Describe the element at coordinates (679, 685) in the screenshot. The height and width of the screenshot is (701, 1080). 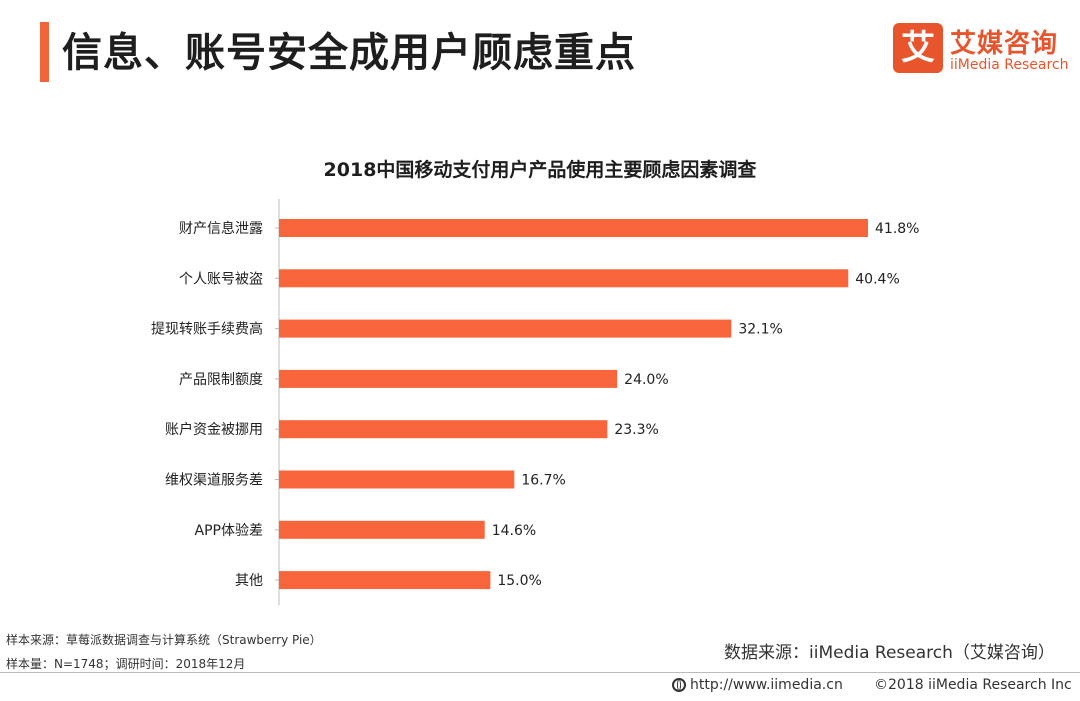
I see `globe-icon` at that location.